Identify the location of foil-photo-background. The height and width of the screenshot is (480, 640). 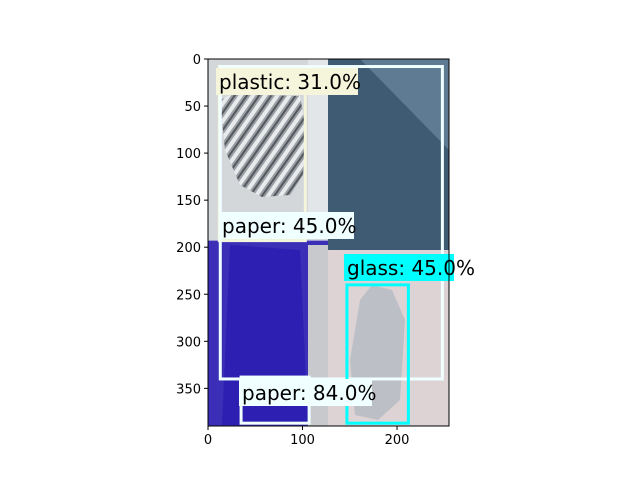
(318, 149).